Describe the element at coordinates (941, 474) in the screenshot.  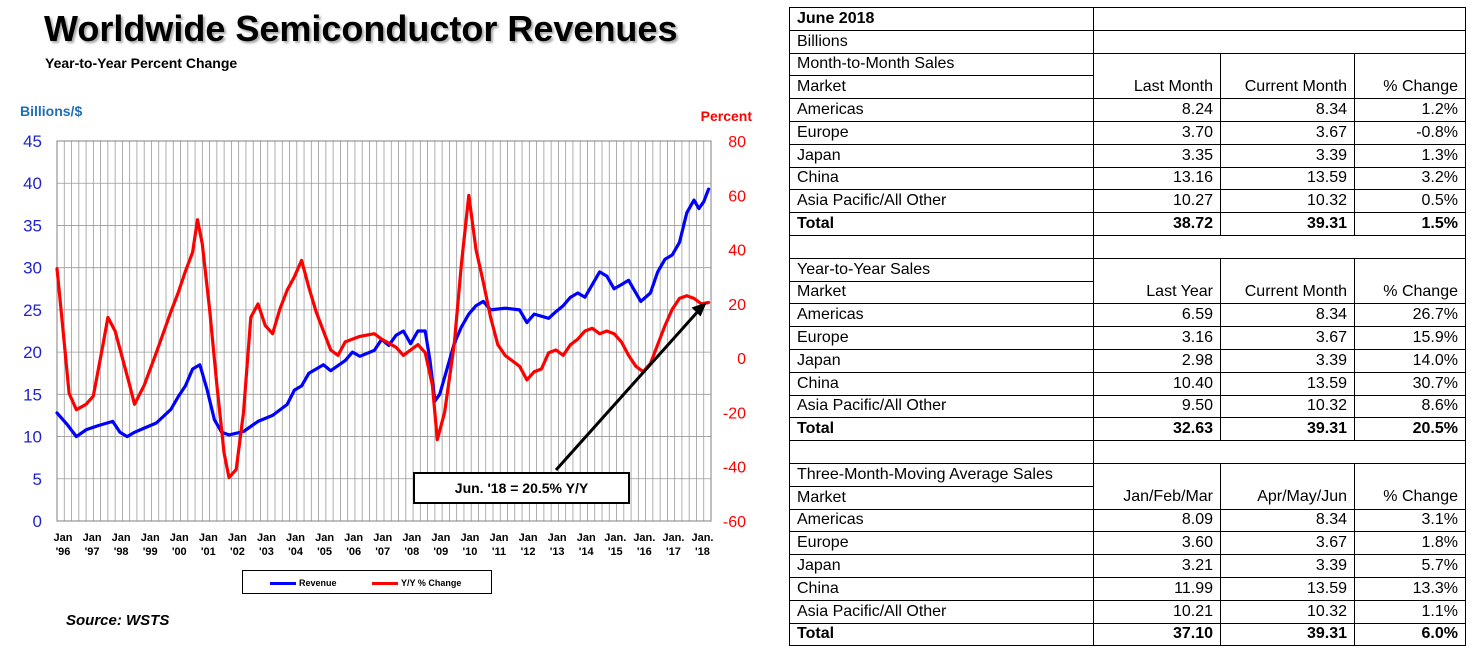
I see `section-title: Three-Month-Moving Average Sales` at that location.